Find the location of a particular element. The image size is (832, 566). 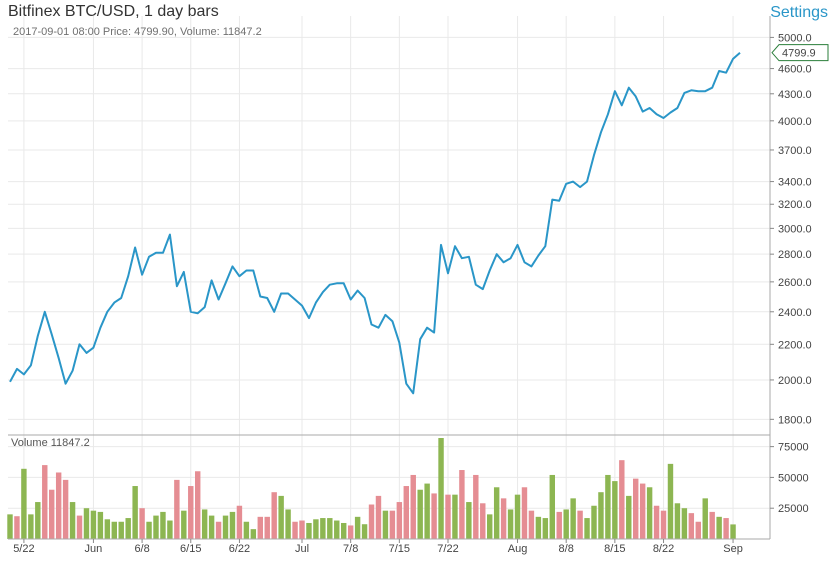

time-tick-label: 8/22 is located at coordinates (663, 549).